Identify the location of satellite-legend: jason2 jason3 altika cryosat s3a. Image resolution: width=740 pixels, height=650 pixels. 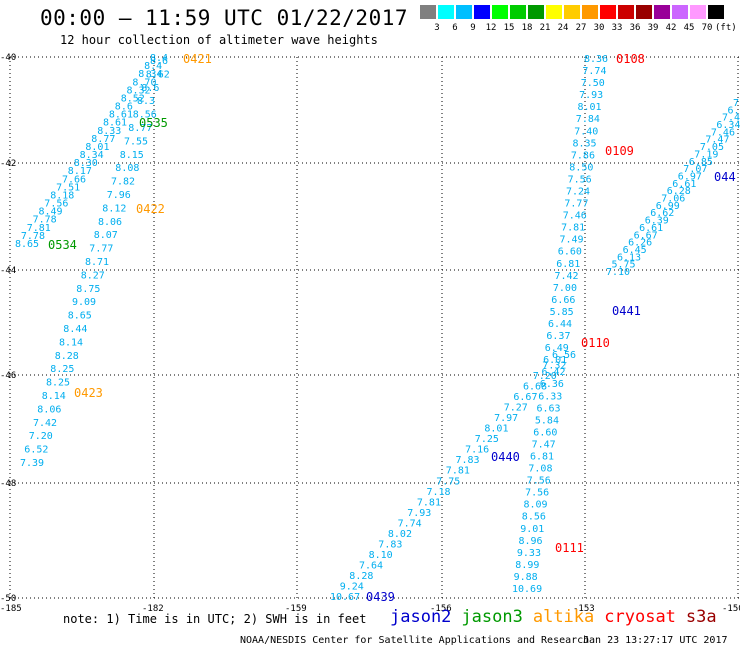
(558, 617).